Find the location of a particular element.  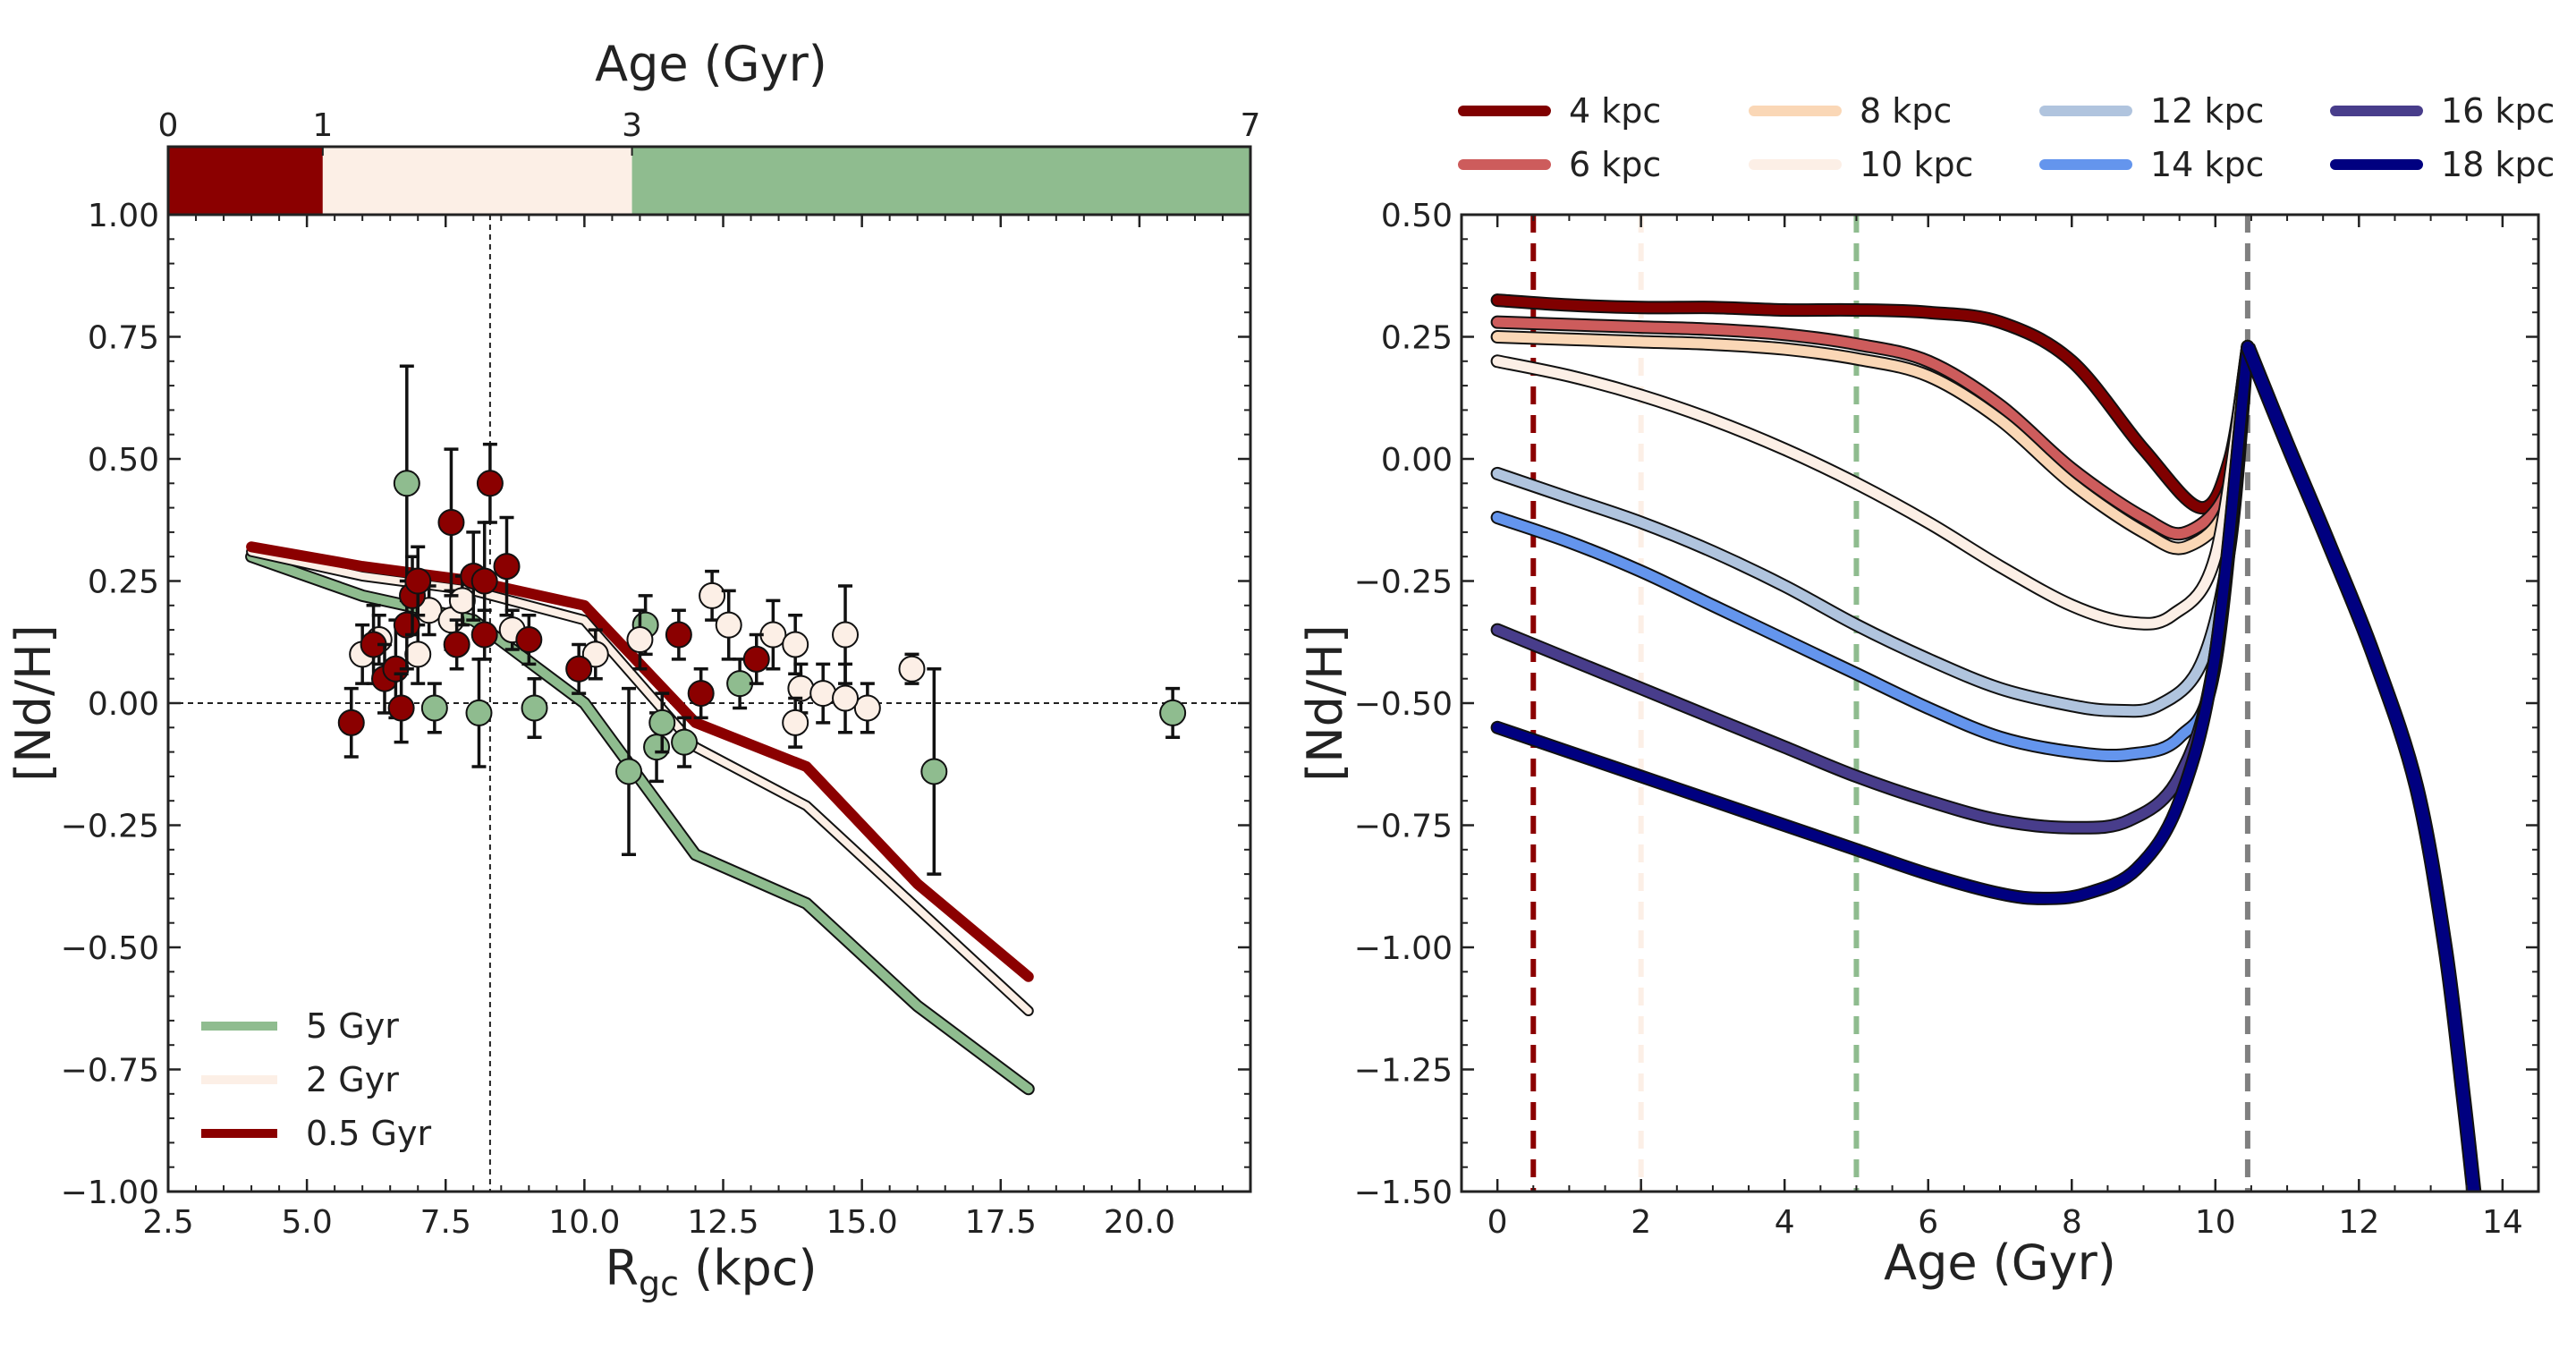

left-data-points is located at coordinates (762, 620).